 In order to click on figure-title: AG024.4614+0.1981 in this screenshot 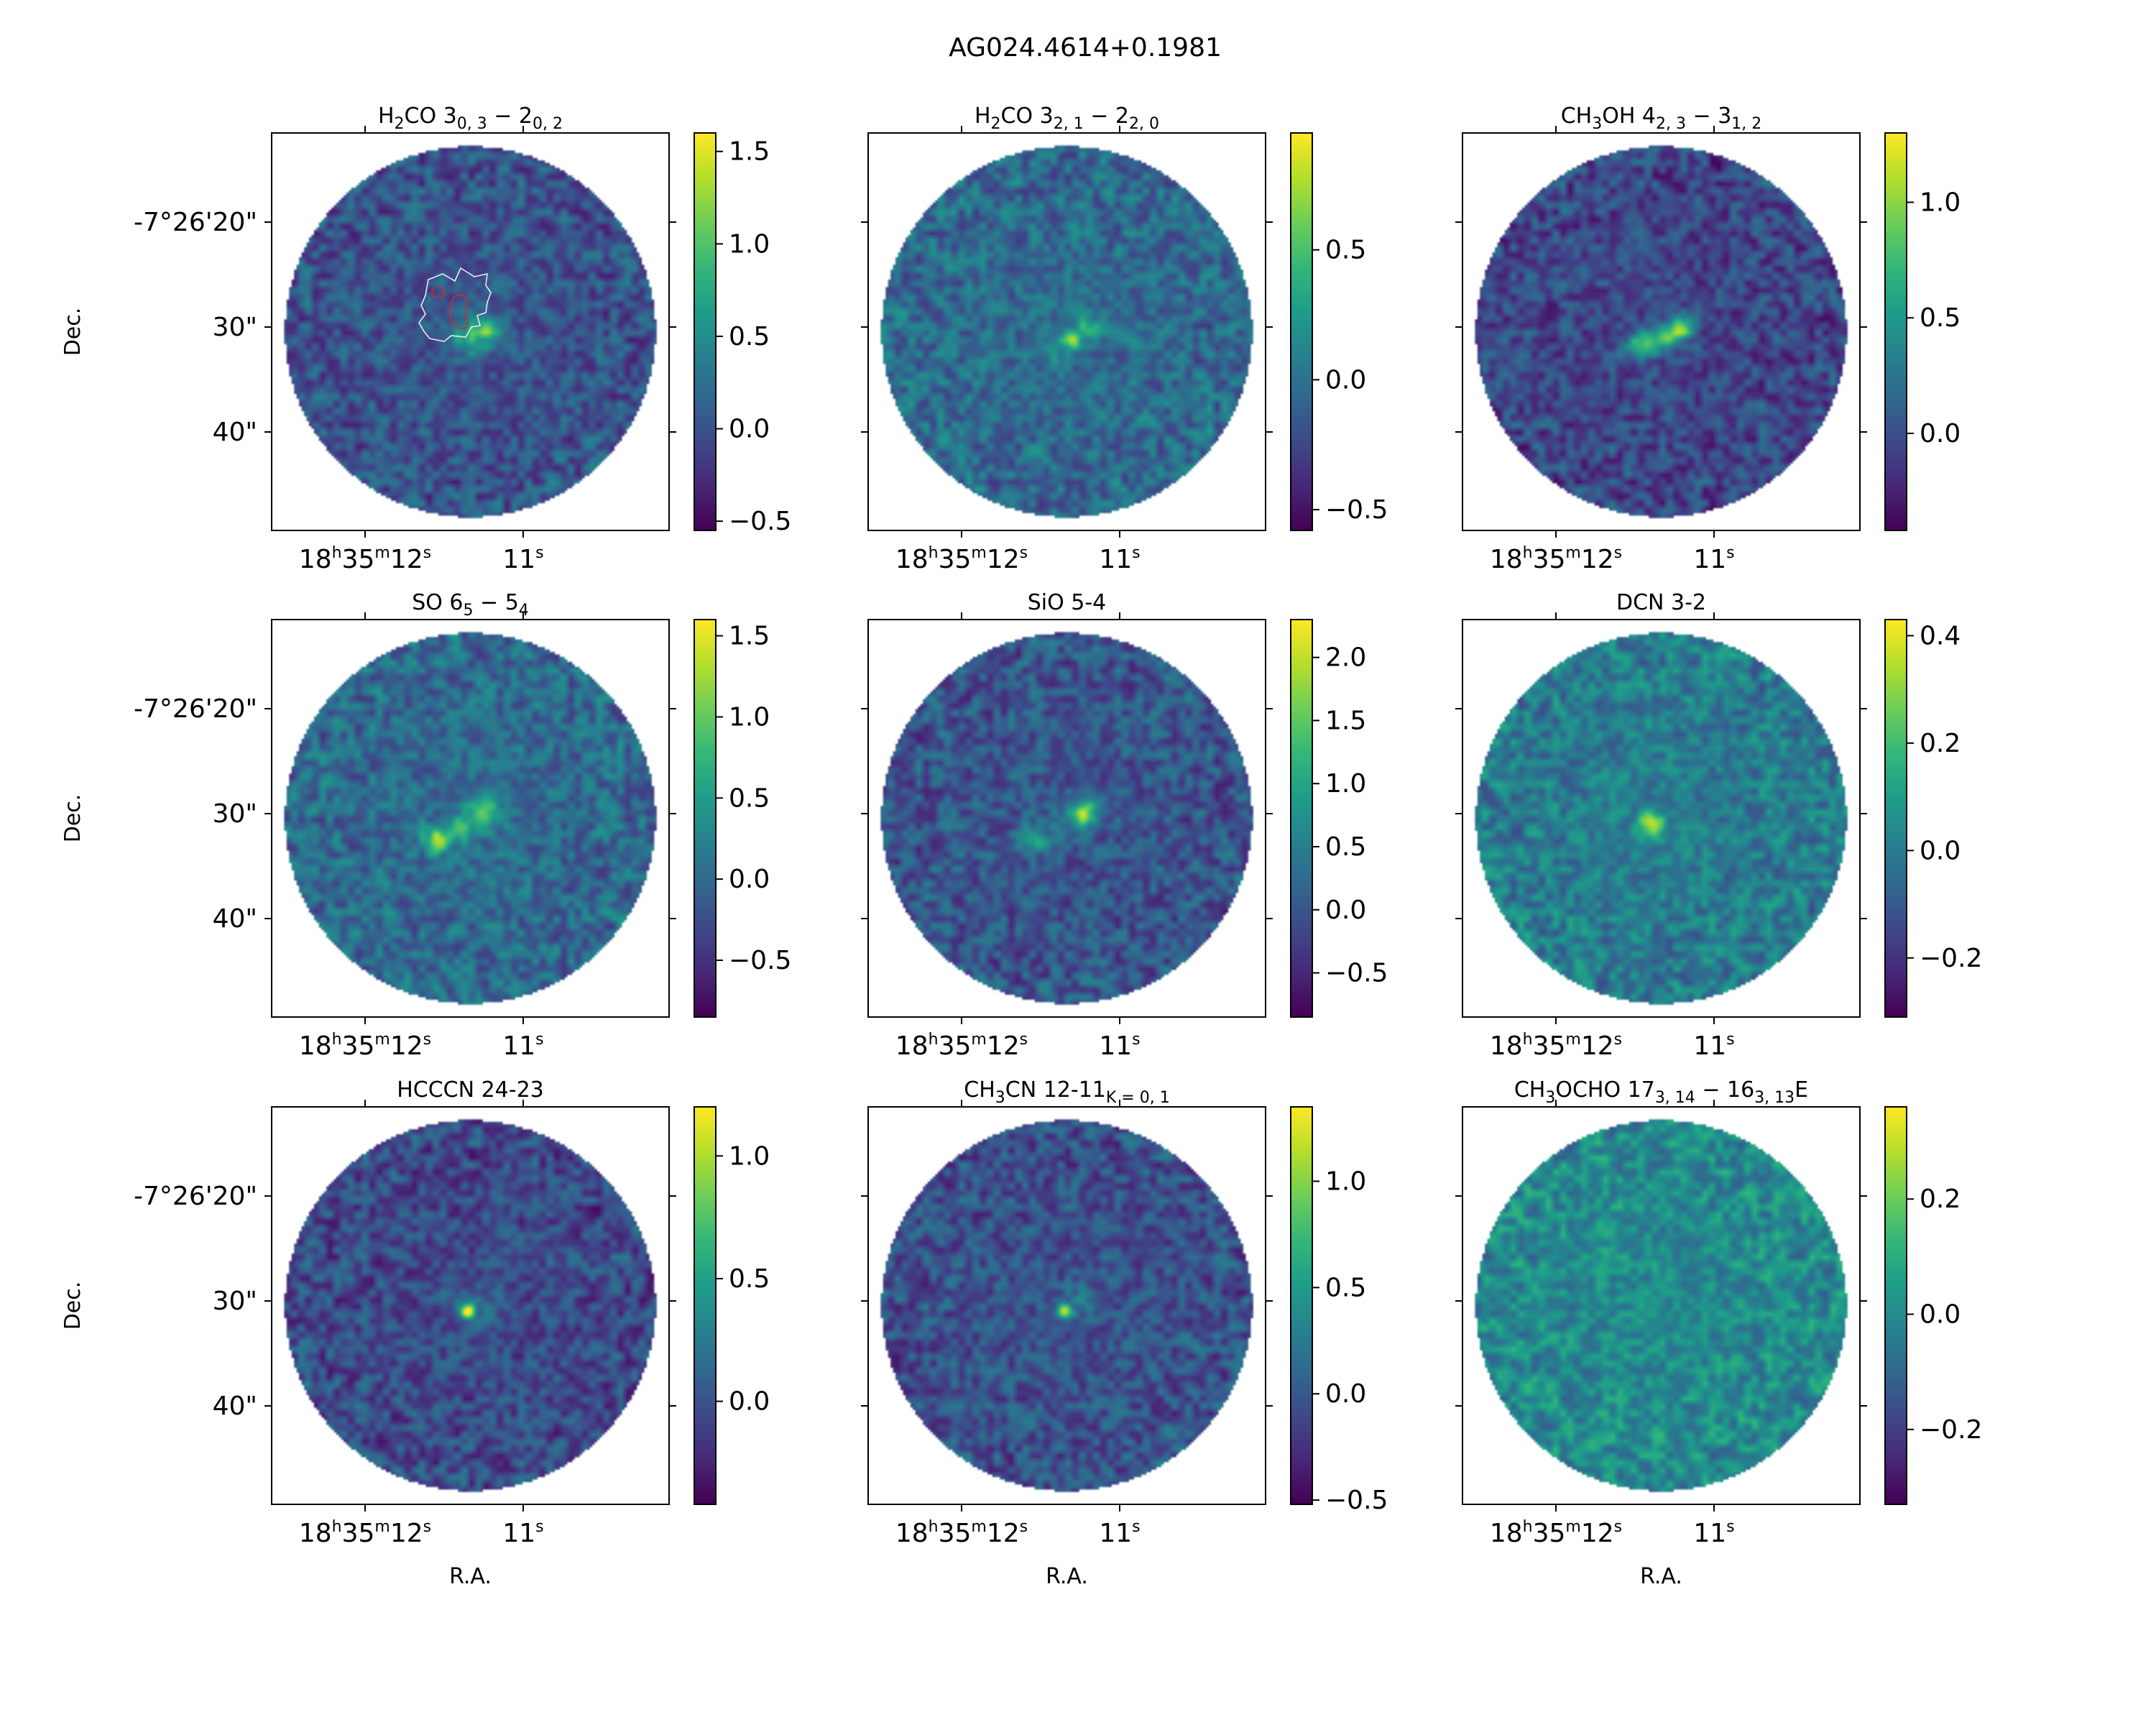, I will do `click(1085, 48)`.